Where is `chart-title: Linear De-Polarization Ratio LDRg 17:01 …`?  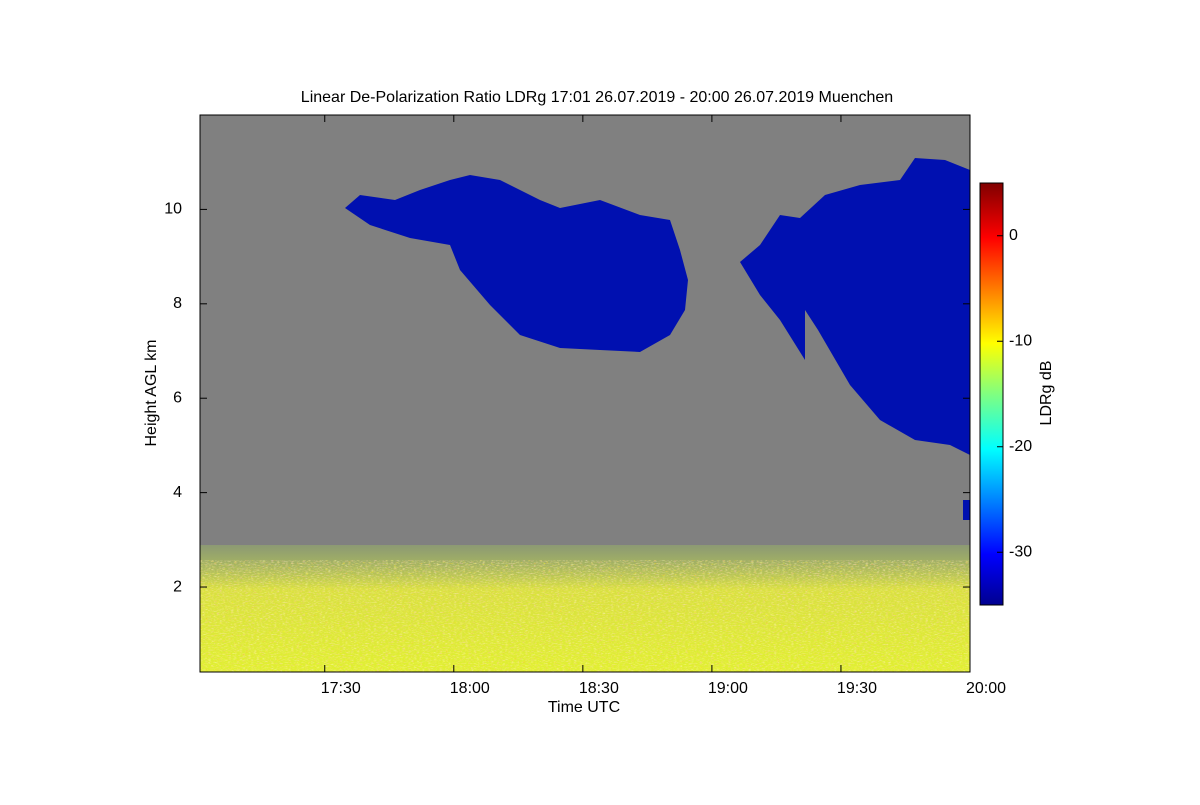
chart-title: Linear De-Polarization Ratio LDRg 17:01 … is located at coordinates (597, 97).